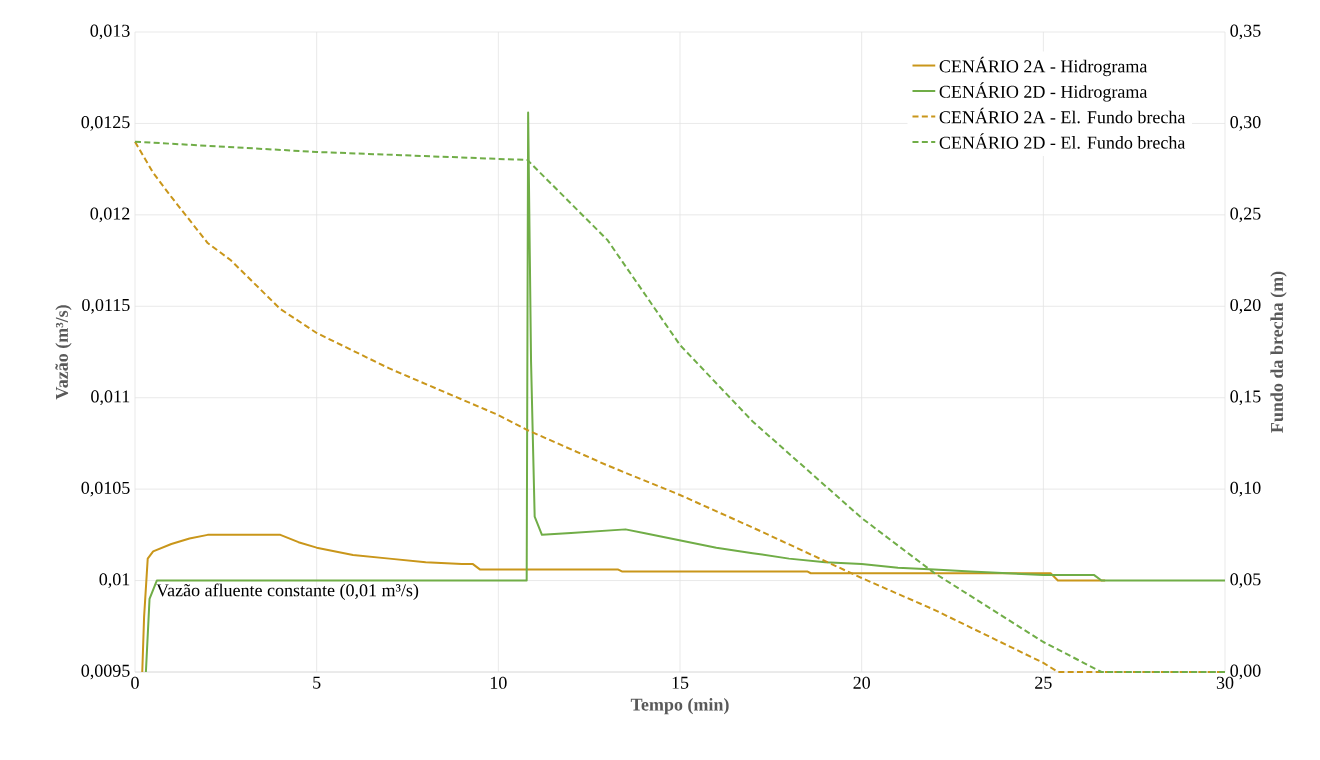  Describe the element at coordinates (110, 32) in the screenshot. I see `y-tick-label: 0,013` at that location.